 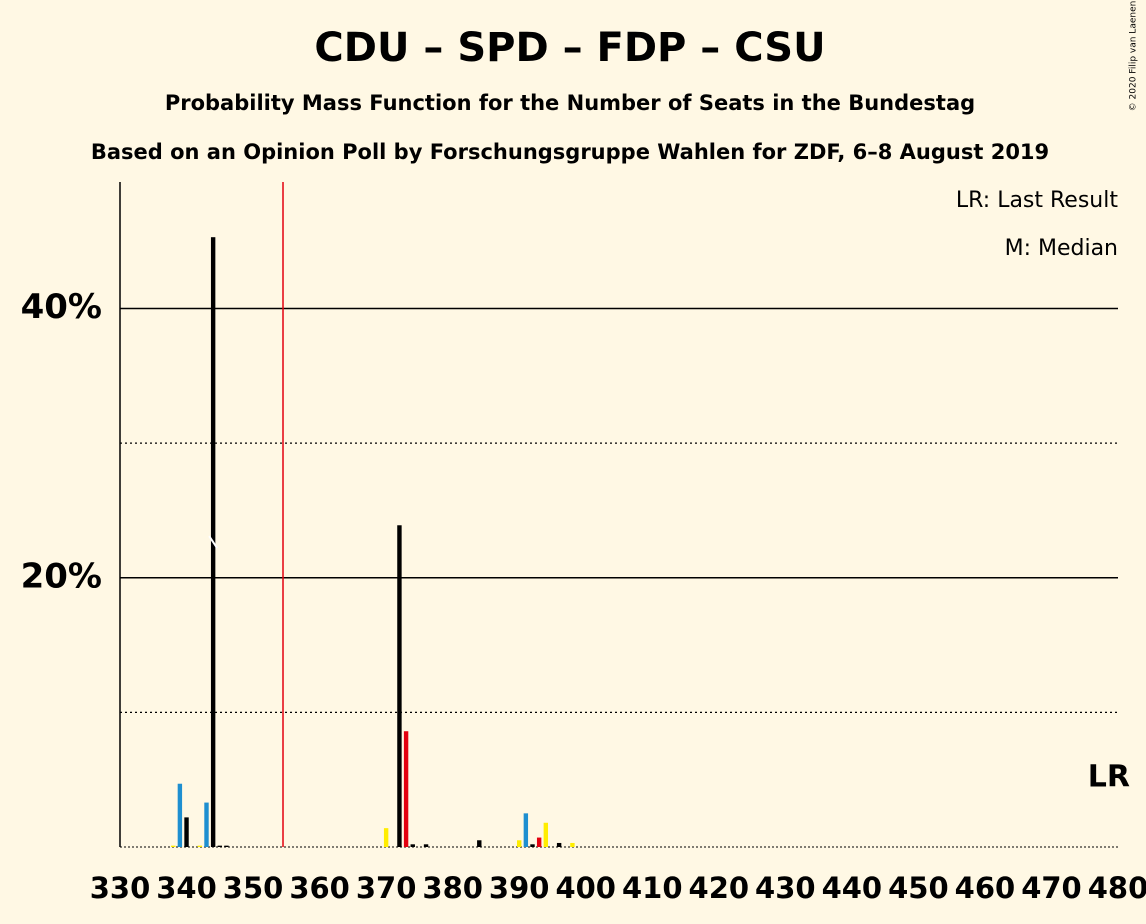 What do you see at coordinates (253, 888) in the screenshot?
I see `x-tick-label: 350` at bounding box center [253, 888].